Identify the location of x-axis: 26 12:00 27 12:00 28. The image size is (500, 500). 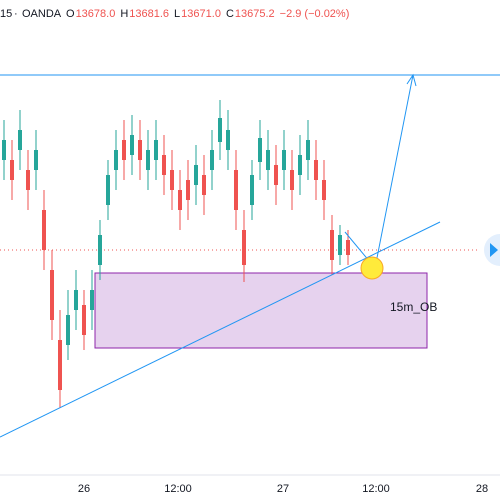
(283, 489).